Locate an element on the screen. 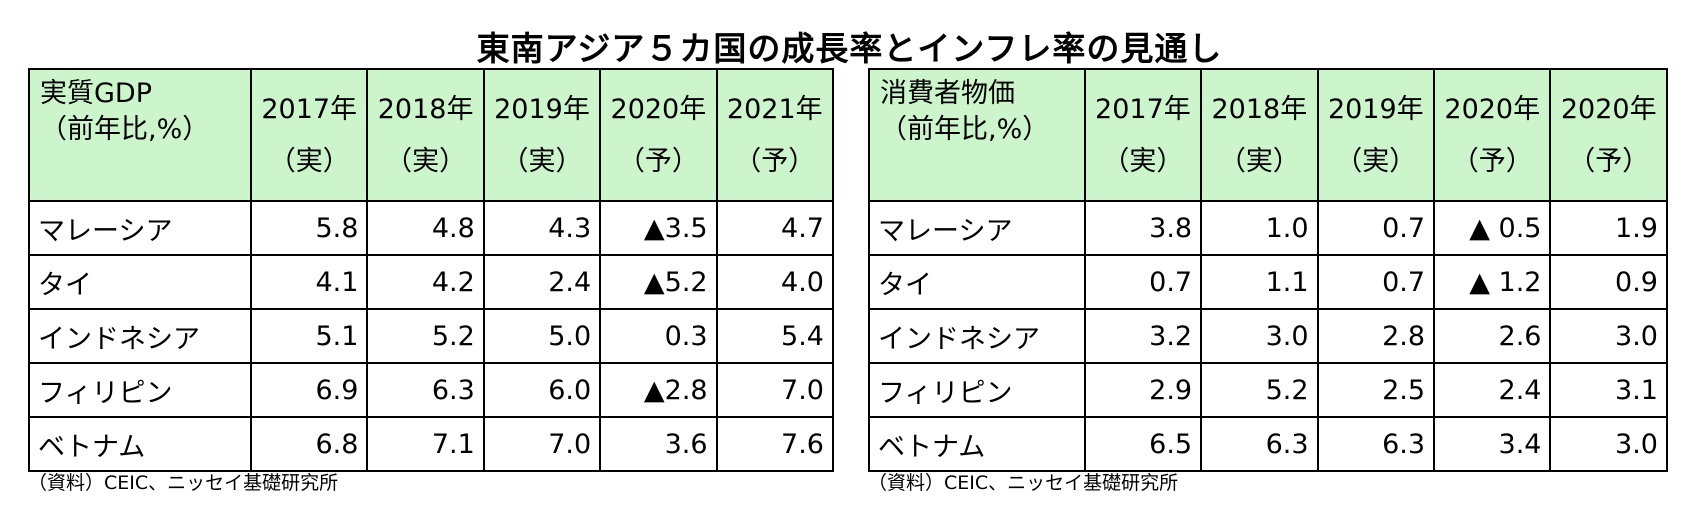 The width and height of the screenshot is (1699, 510). gdp-year-header: 2020年 （予） is located at coordinates (658, 135).